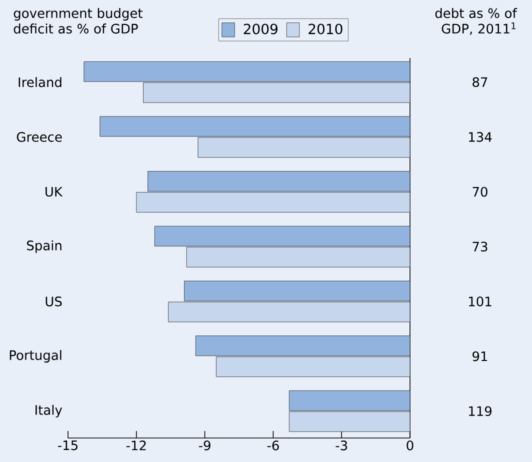 Image resolution: width=532 pixels, height=462 pixels. I want to click on y-tick-label: Portugal, so click(36, 356).